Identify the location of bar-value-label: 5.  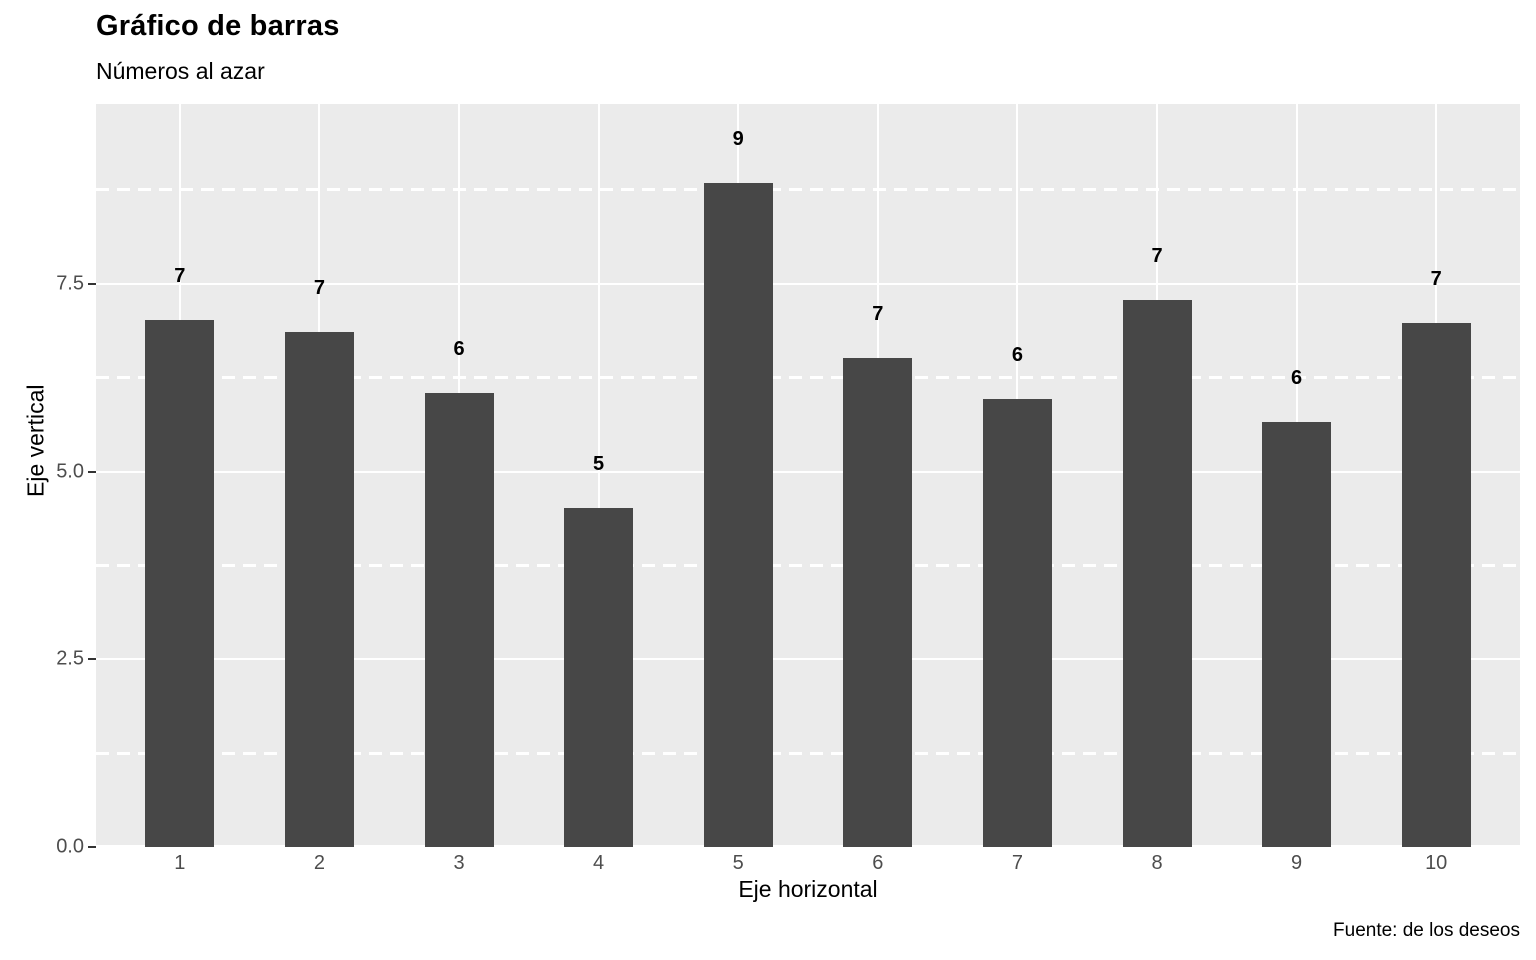
(599, 463).